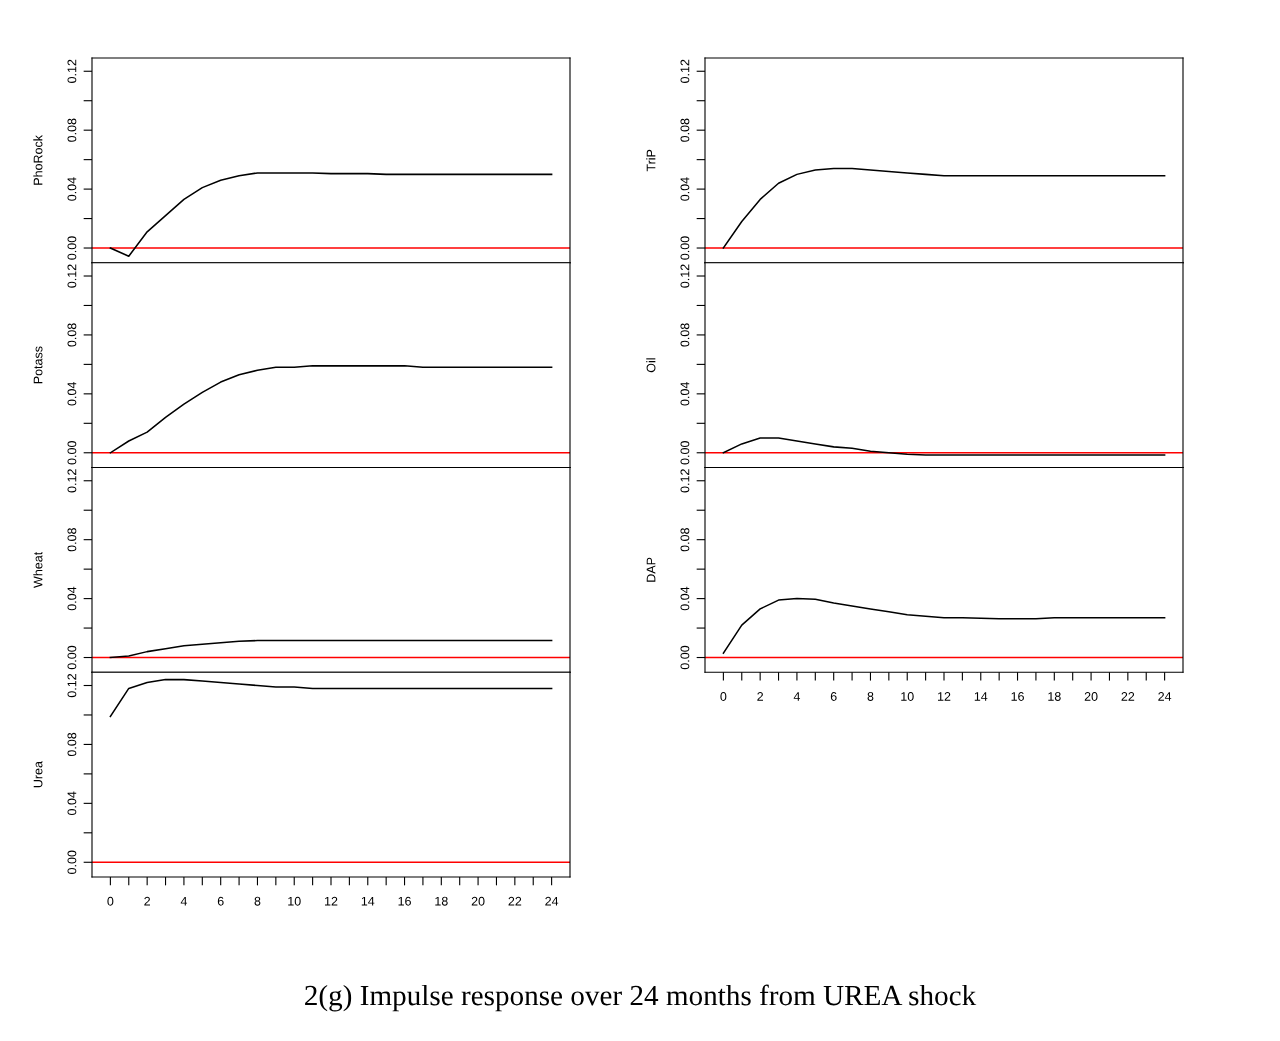  I want to click on y-axis-title: TriP, so click(651, 160).